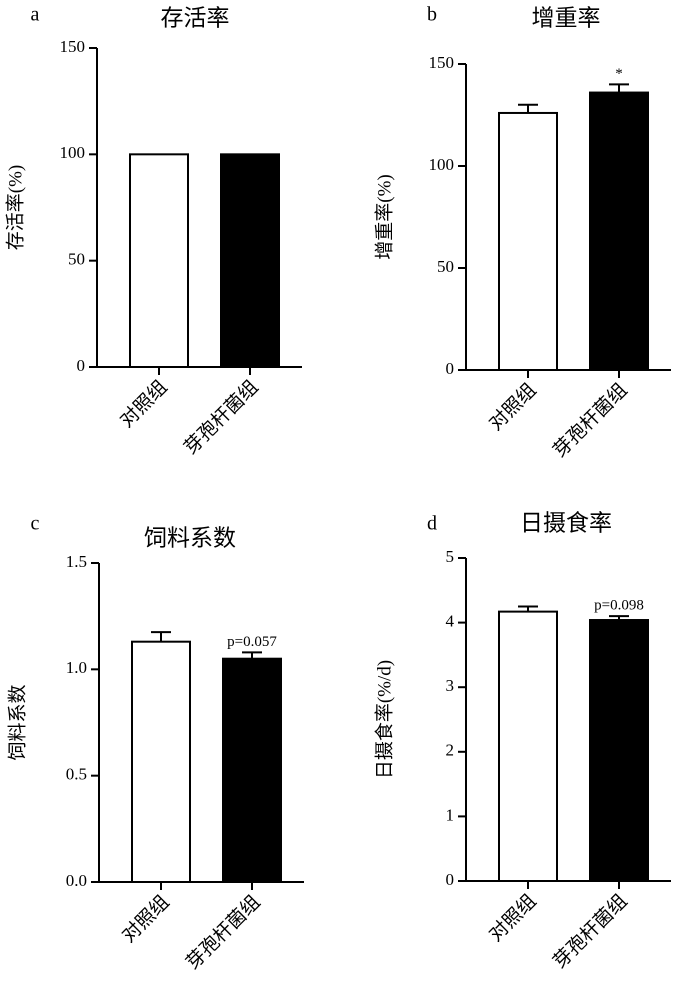  I want to click on y-tick-label: 3, so click(450, 685).